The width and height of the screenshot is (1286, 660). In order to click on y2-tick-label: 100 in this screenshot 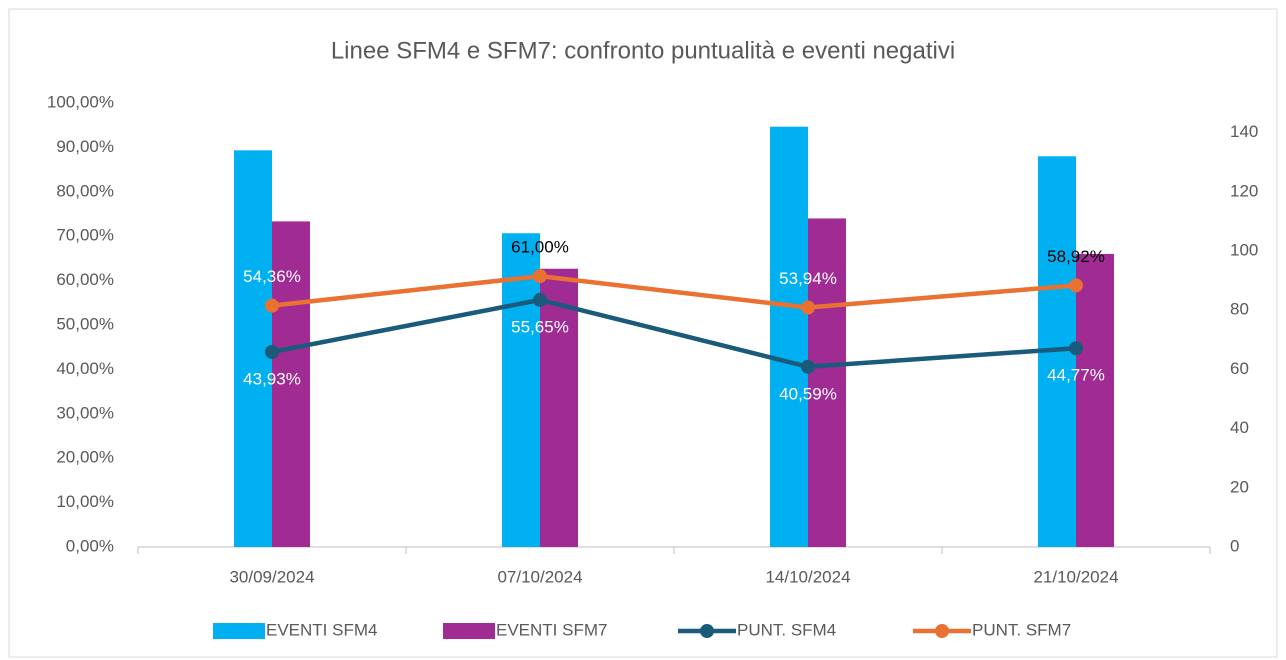, I will do `click(1244, 249)`.